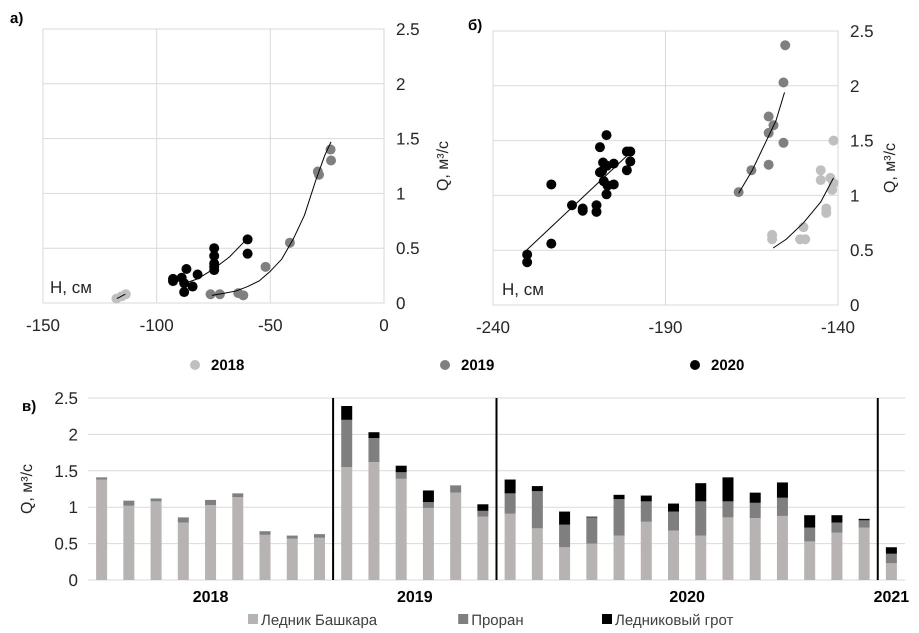  Describe the element at coordinates (157, 325) in the screenshot. I see `x-tick-label: -100` at that location.